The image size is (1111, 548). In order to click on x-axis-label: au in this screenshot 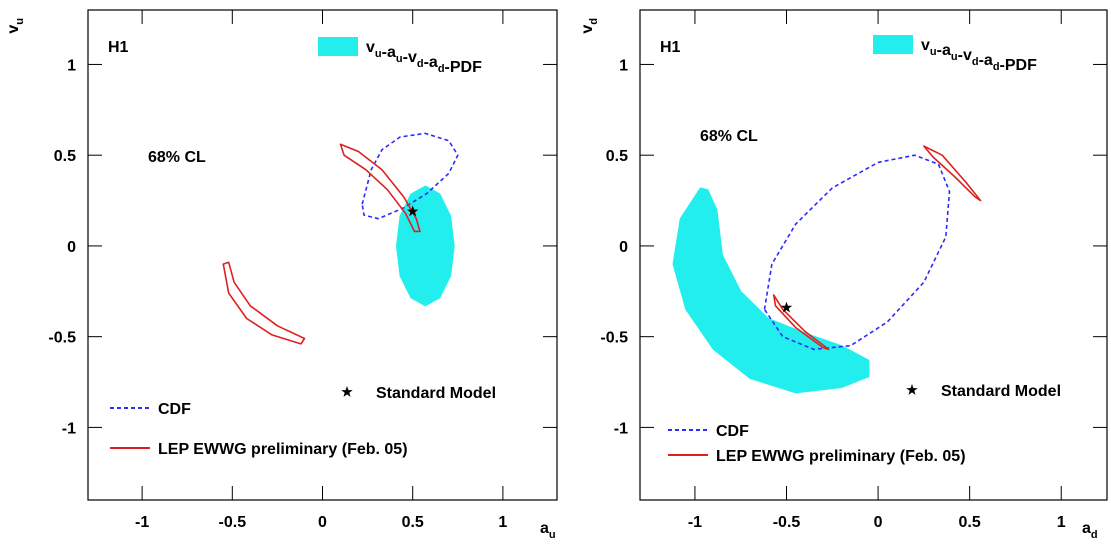, I will do `click(548, 530)`.